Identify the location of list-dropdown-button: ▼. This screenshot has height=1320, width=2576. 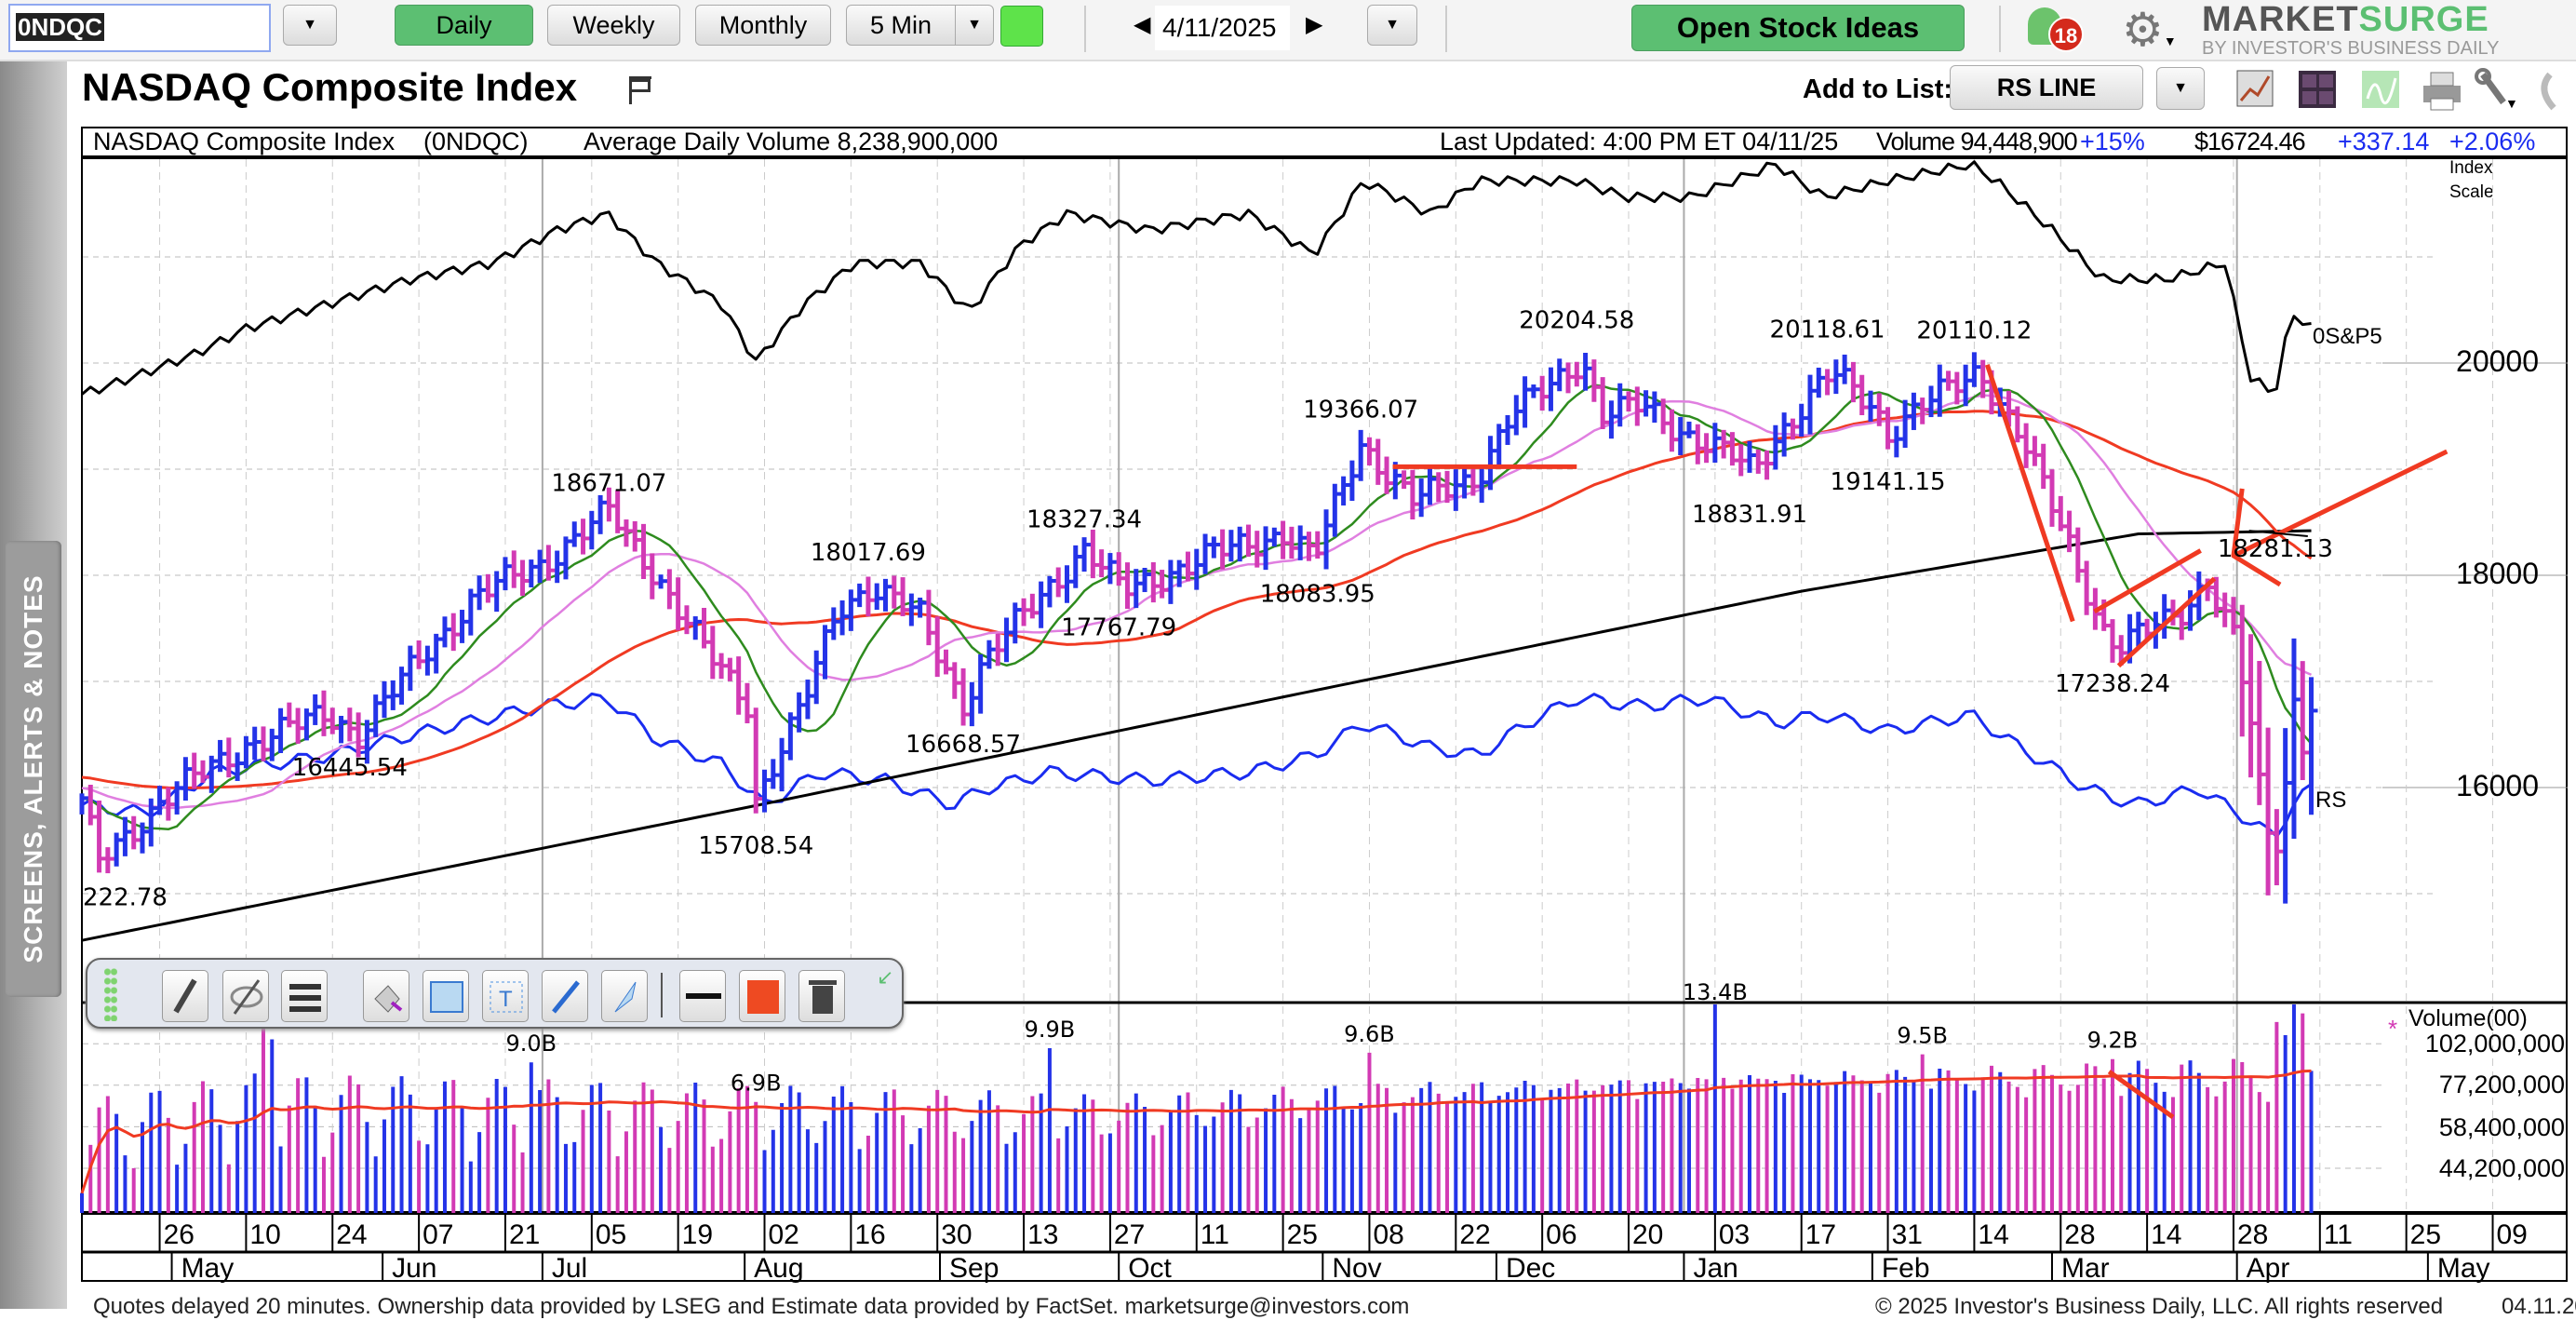
(2180, 88).